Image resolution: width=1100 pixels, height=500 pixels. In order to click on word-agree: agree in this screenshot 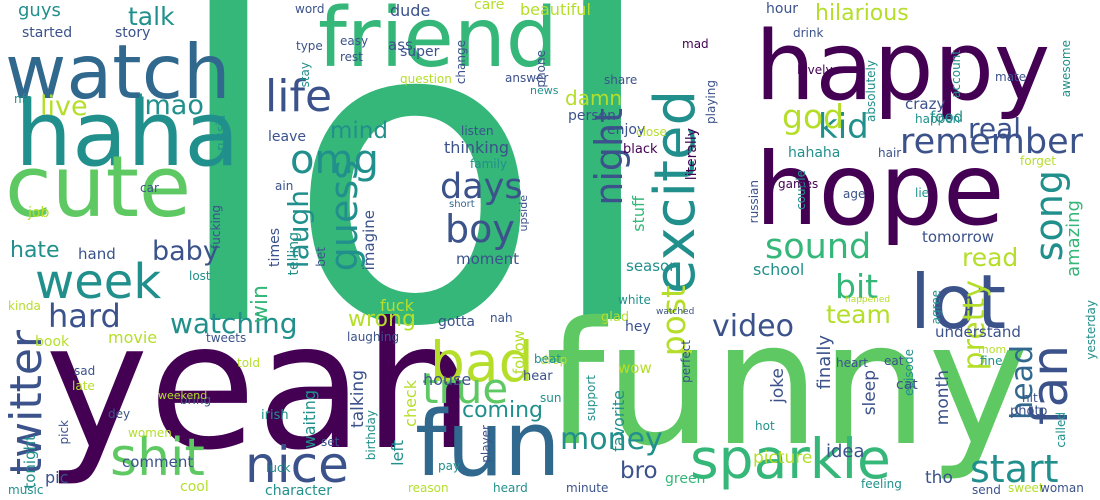, I will do `click(936, 307)`.